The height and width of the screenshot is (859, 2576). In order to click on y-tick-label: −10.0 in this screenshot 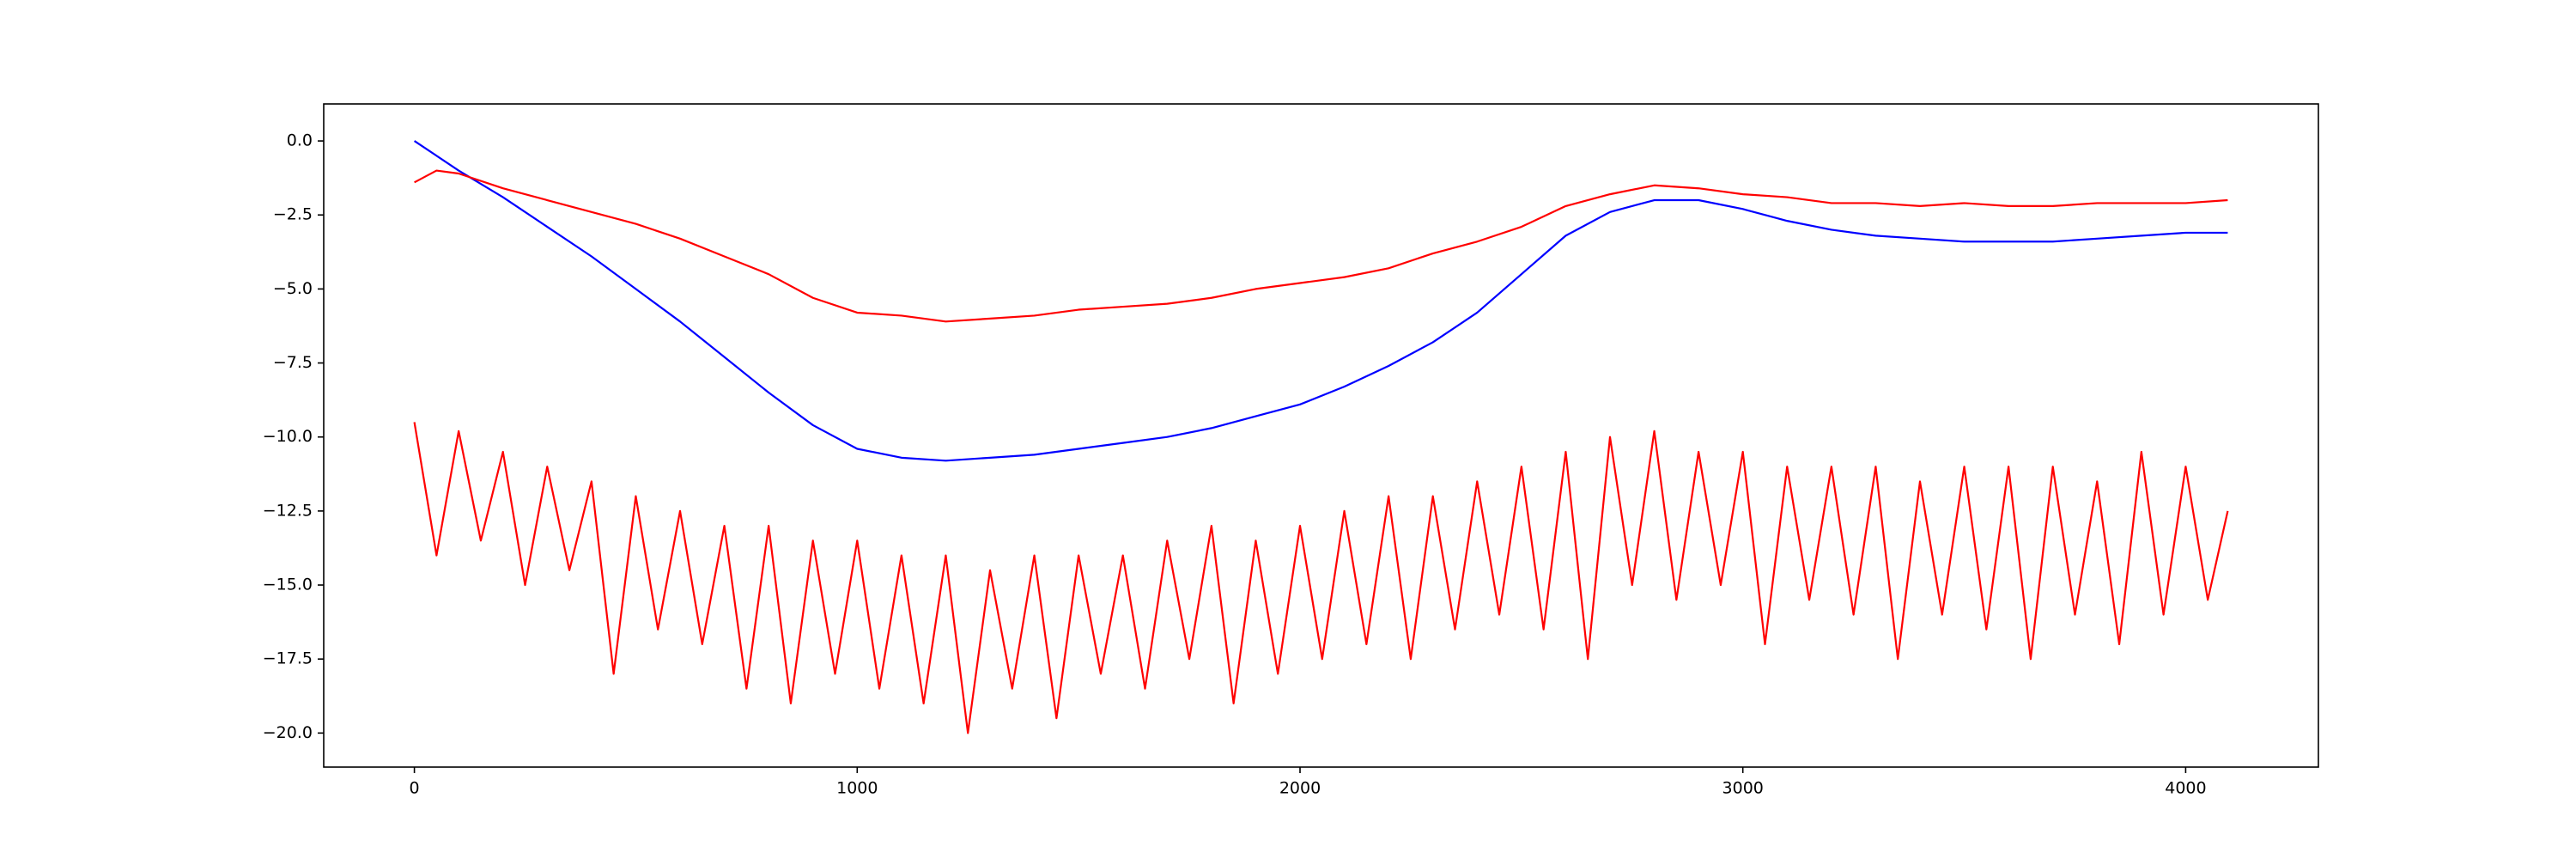, I will do `click(288, 436)`.